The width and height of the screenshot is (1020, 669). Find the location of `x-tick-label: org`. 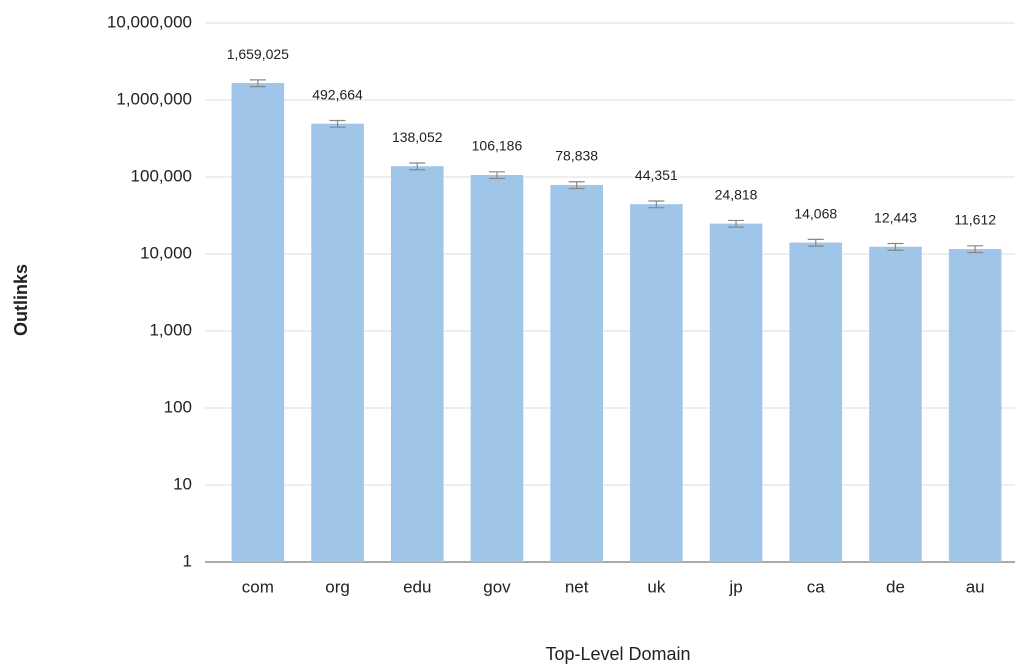

x-tick-label: org is located at coordinates (337, 586).